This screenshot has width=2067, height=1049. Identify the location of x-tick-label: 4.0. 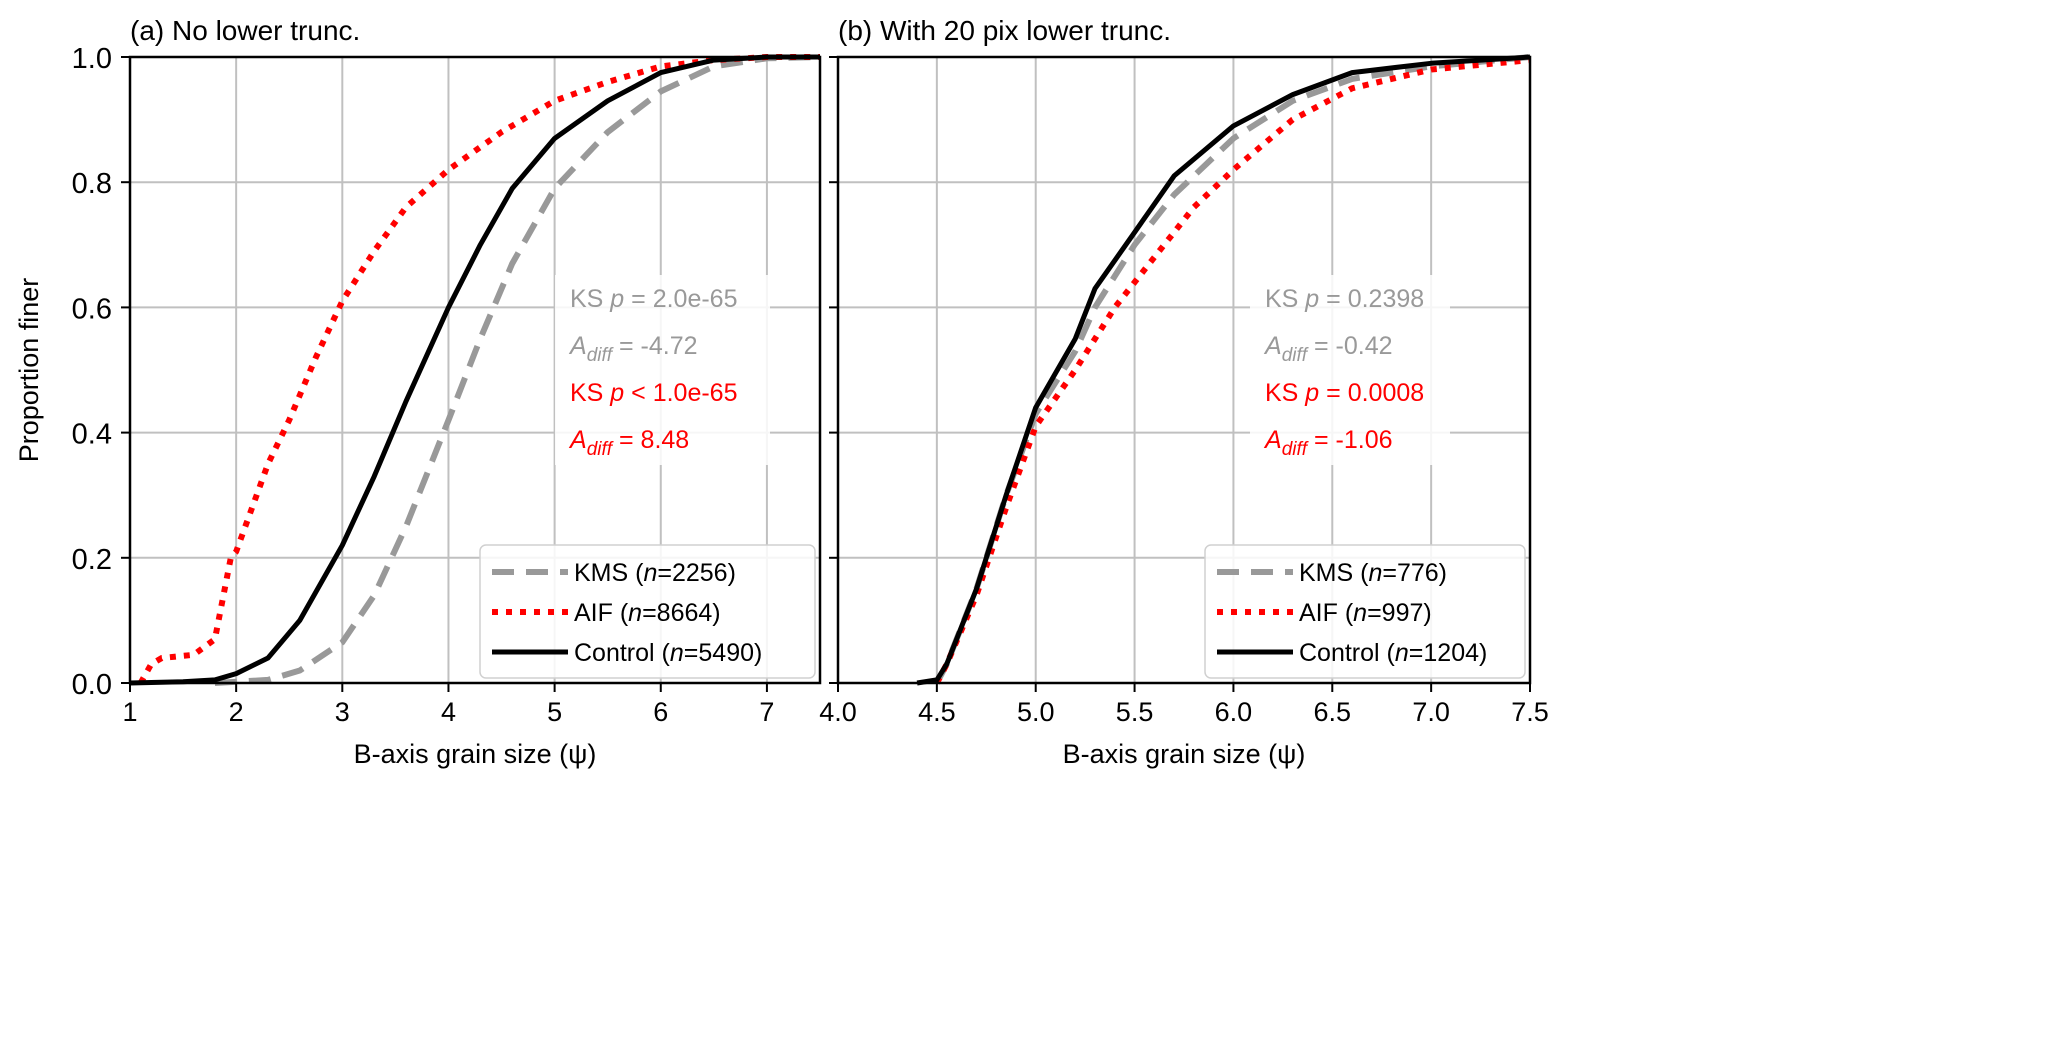
(838, 712).